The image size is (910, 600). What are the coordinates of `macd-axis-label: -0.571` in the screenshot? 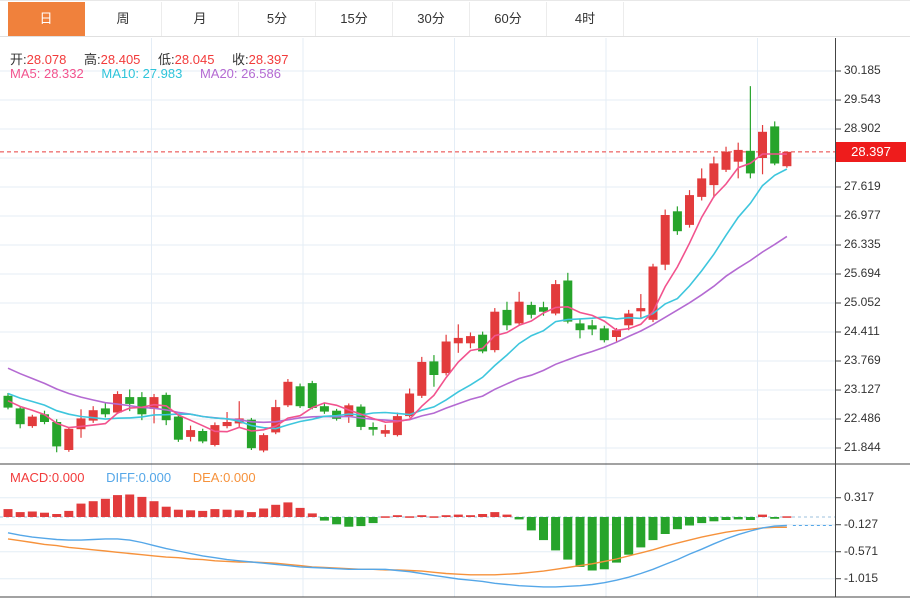 It's located at (861, 550).